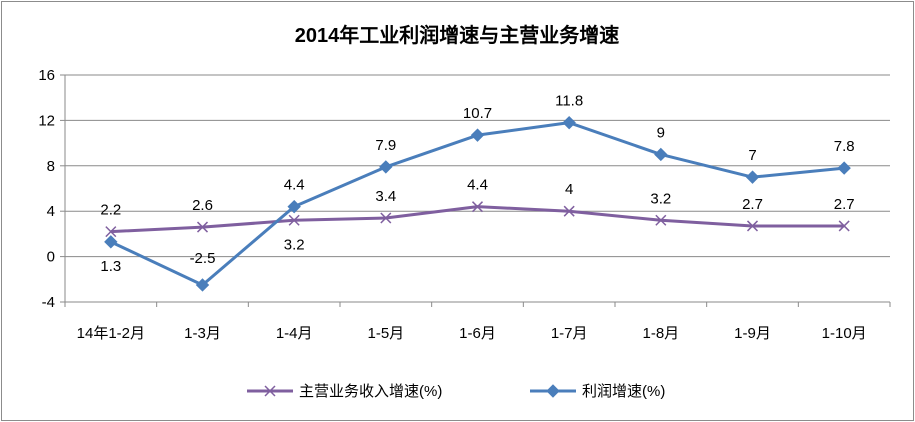 This screenshot has height=422, width=915. I want to click on profit-data-label: 11.8, so click(569, 101).